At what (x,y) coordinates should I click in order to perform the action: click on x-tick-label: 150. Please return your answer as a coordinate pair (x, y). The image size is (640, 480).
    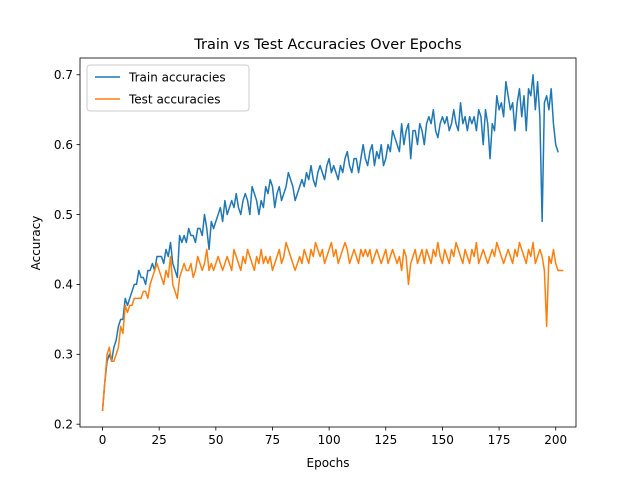
    Looking at the image, I should click on (442, 440).